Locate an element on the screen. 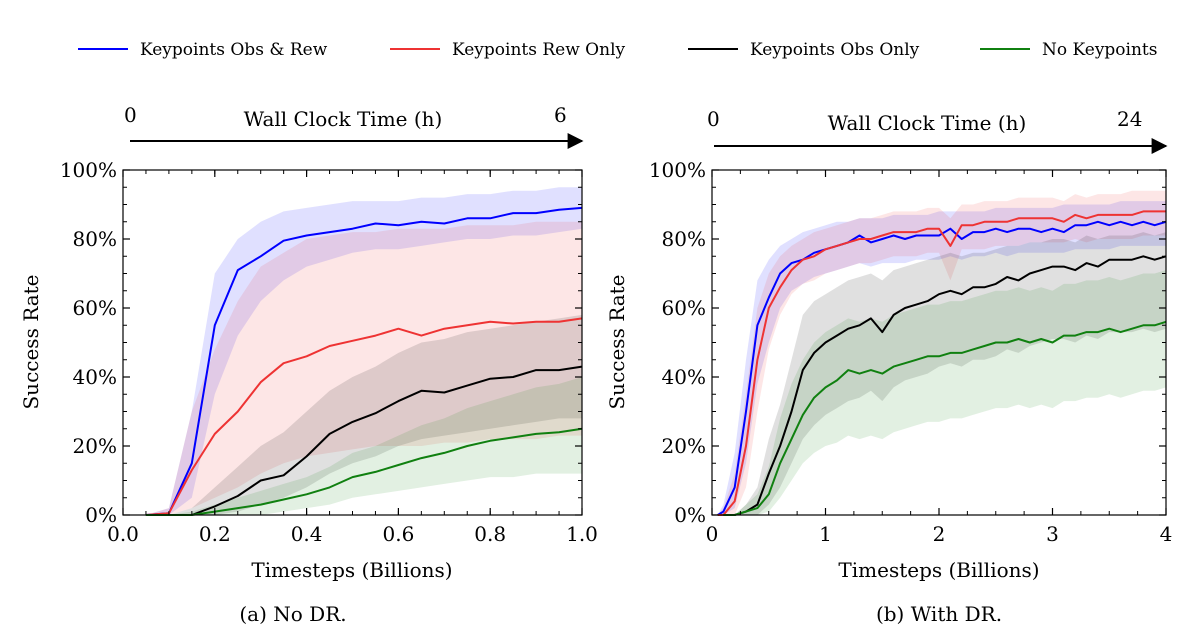 The width and height of the screenshot is (1187, 630). wall-clock-end: 6 is located at coordinates (560, 115).